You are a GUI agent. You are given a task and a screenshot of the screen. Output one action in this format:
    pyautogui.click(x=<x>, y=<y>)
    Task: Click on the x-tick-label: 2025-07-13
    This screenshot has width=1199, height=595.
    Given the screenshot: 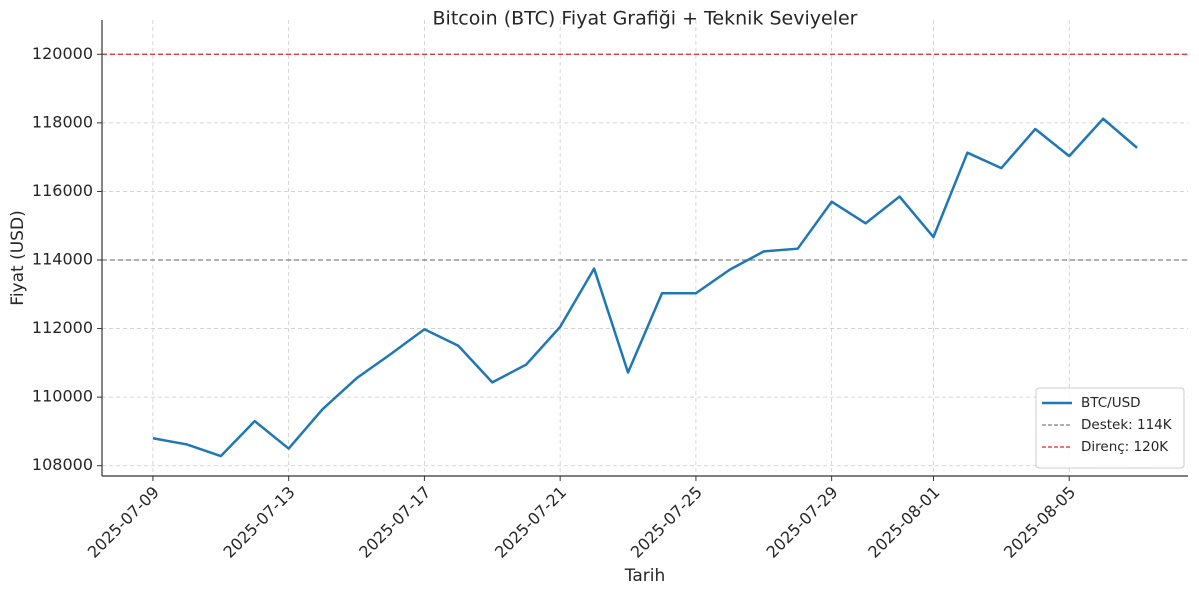 What is the action you would take?
    pyautogui.click(x=258, y=522)
    